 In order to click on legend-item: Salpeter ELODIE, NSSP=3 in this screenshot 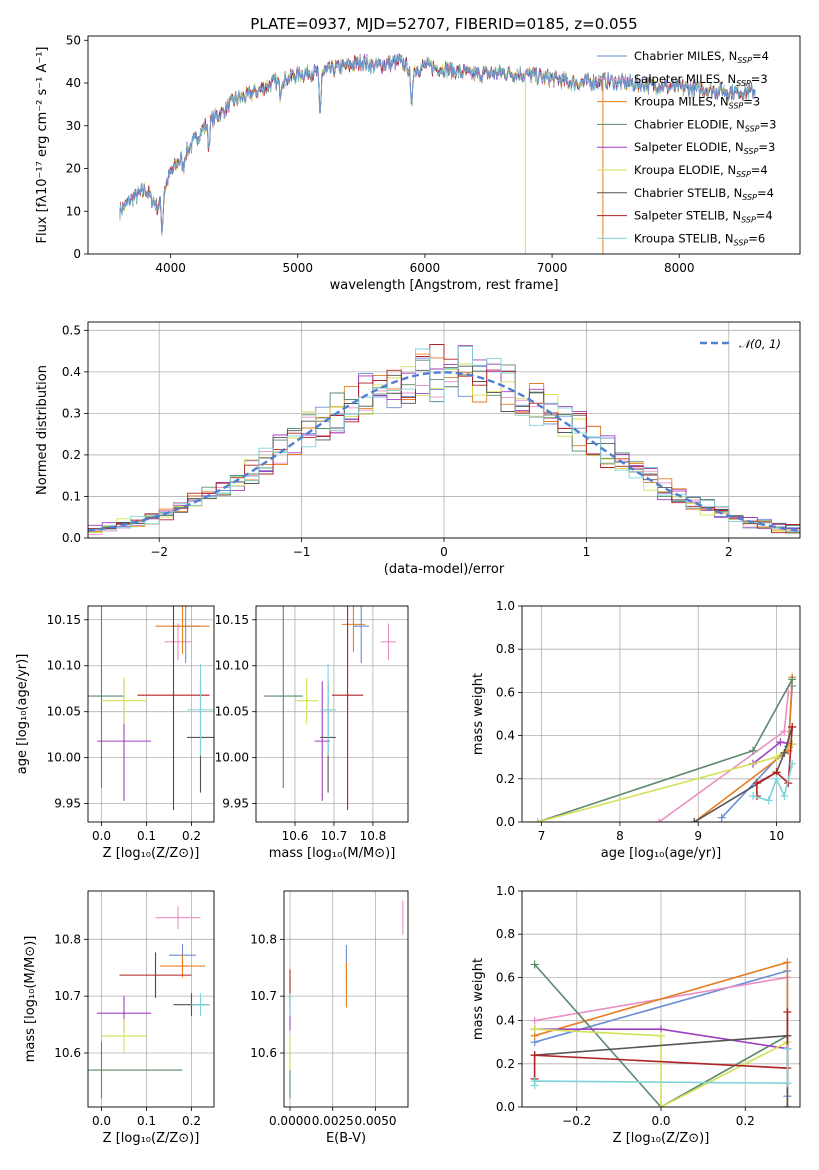, I will do `click(686, 148)`.